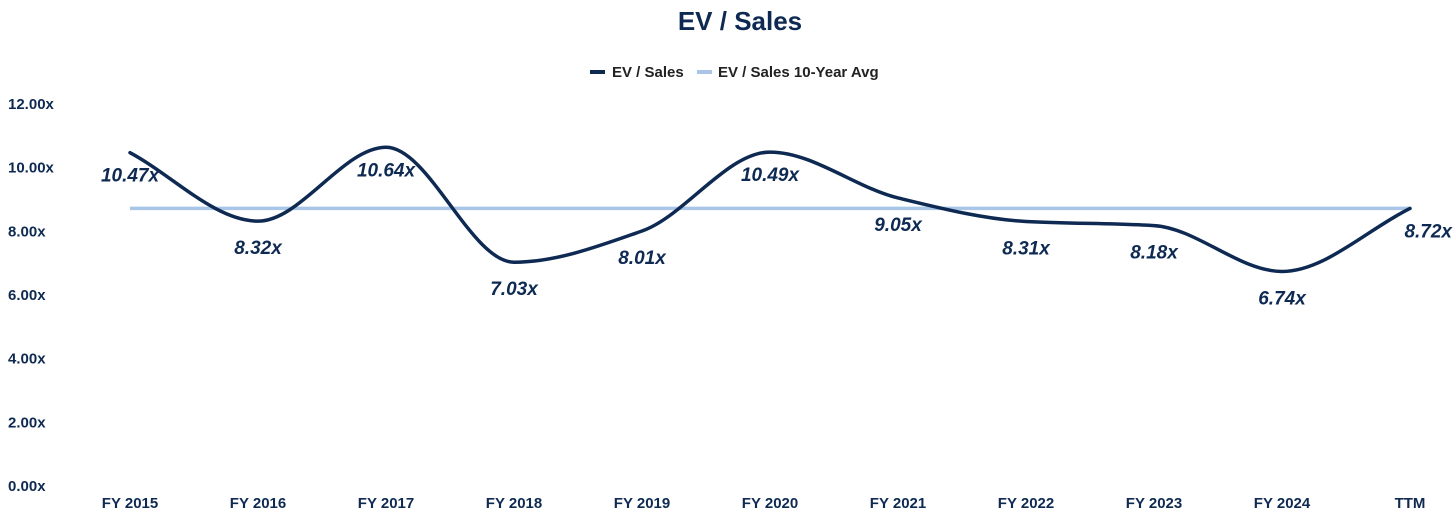 The width and height of the screenshot is (1456, 528). What do you see at coordinates (514, 503) in the screenshot?
I see `x-tick-label: FY 2018` at bounding box center [514, 503].